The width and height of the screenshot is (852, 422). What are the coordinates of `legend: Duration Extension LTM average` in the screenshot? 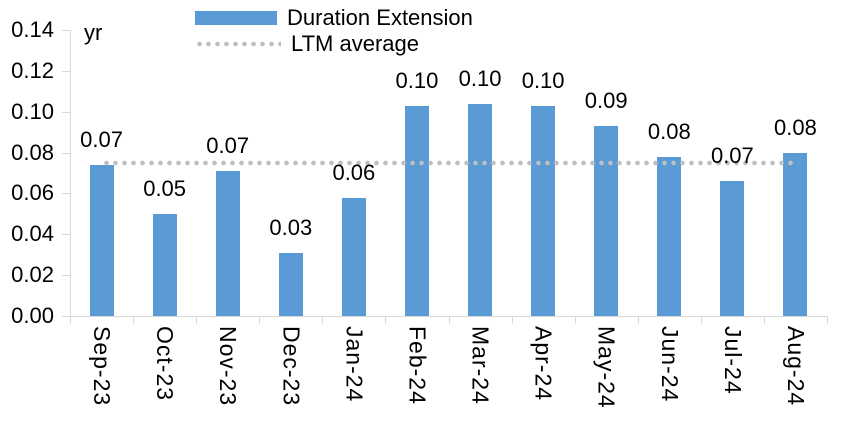 It's located at (334, 31).